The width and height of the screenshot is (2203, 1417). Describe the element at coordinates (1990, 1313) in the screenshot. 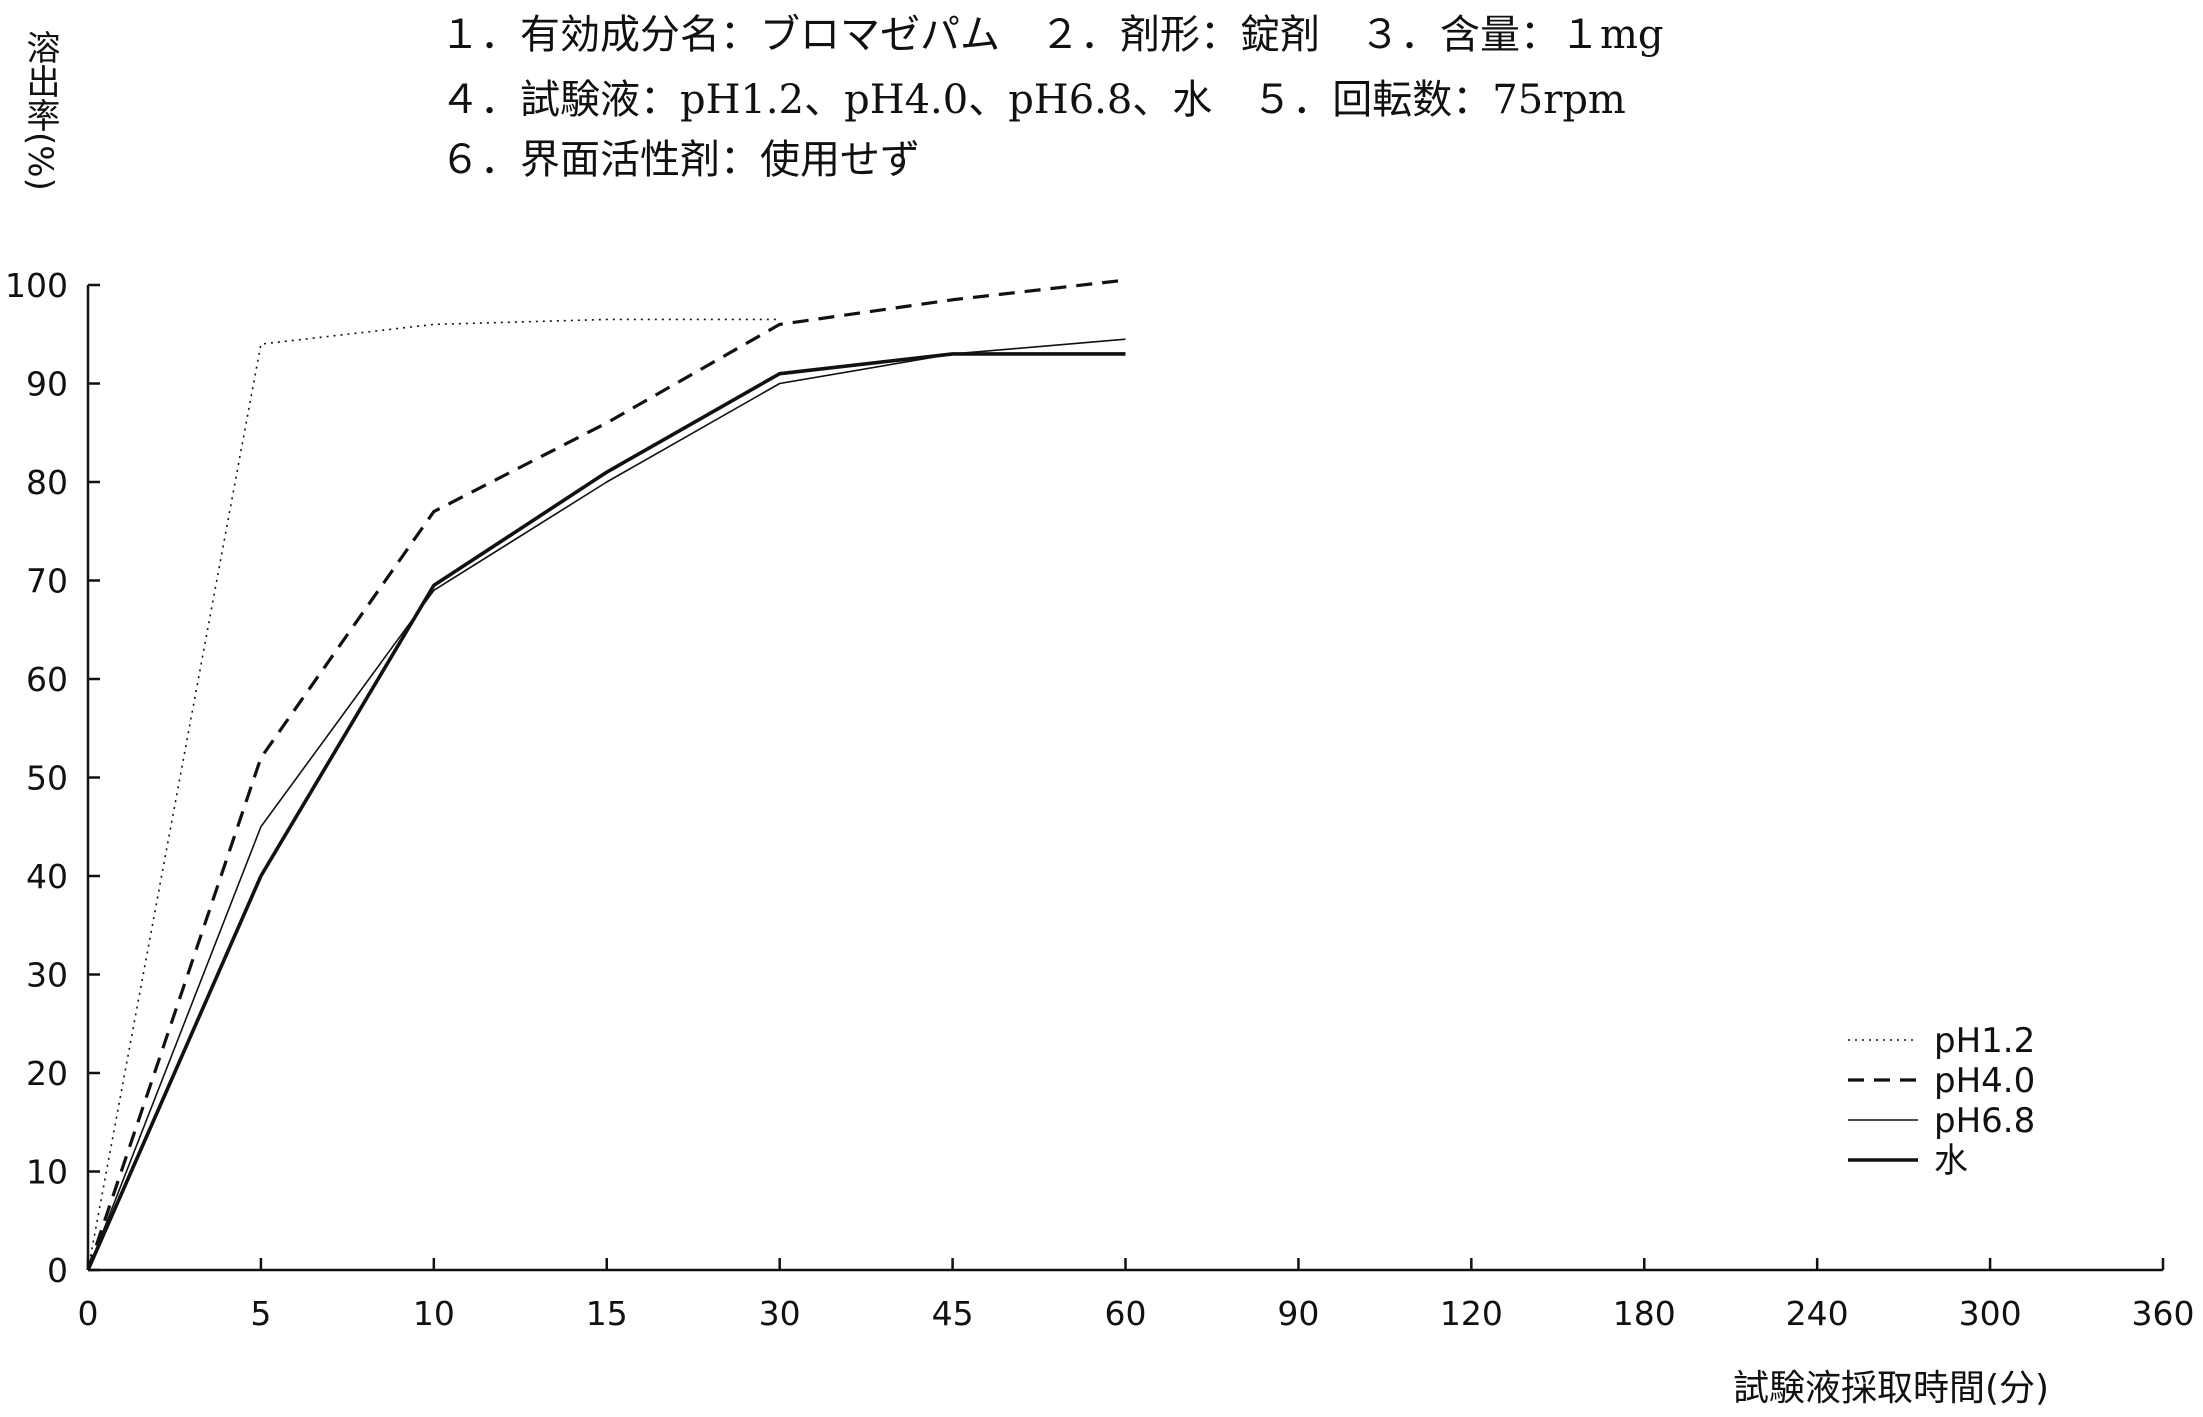

I see `x-tick-label: 300` at that location.